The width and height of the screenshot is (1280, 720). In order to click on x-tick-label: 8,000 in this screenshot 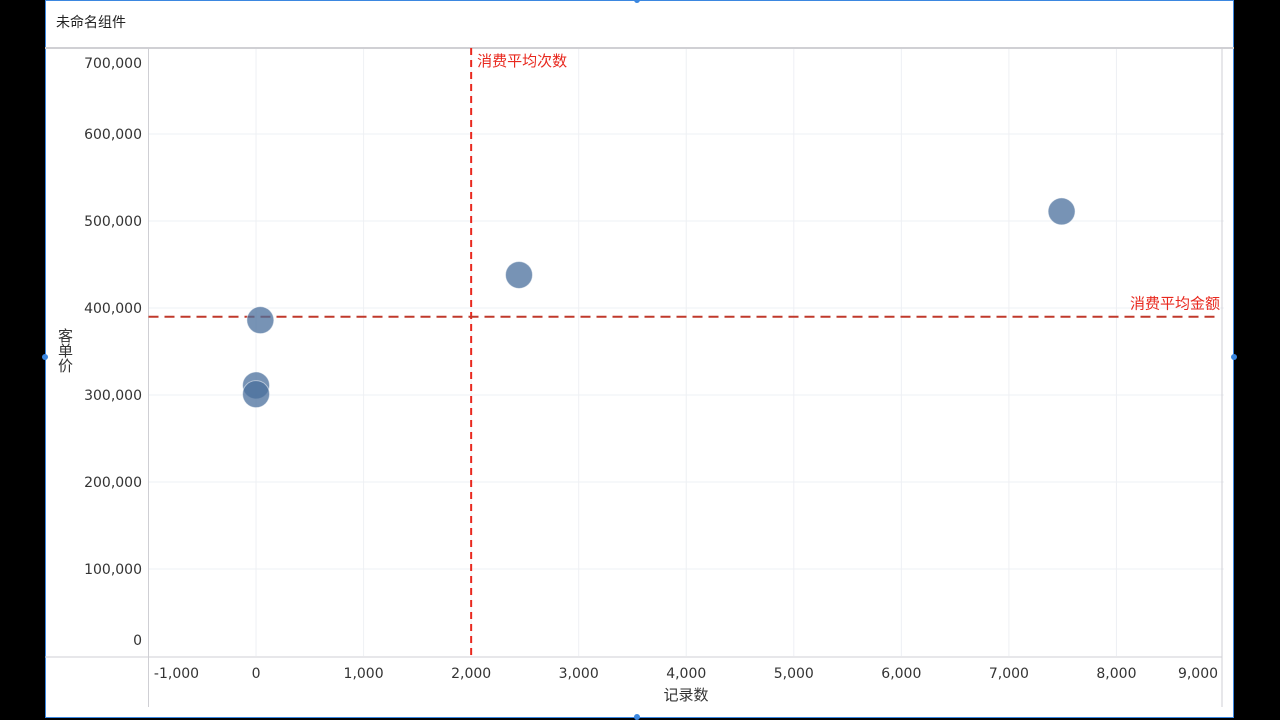, I will do `click(1116, 674)`.